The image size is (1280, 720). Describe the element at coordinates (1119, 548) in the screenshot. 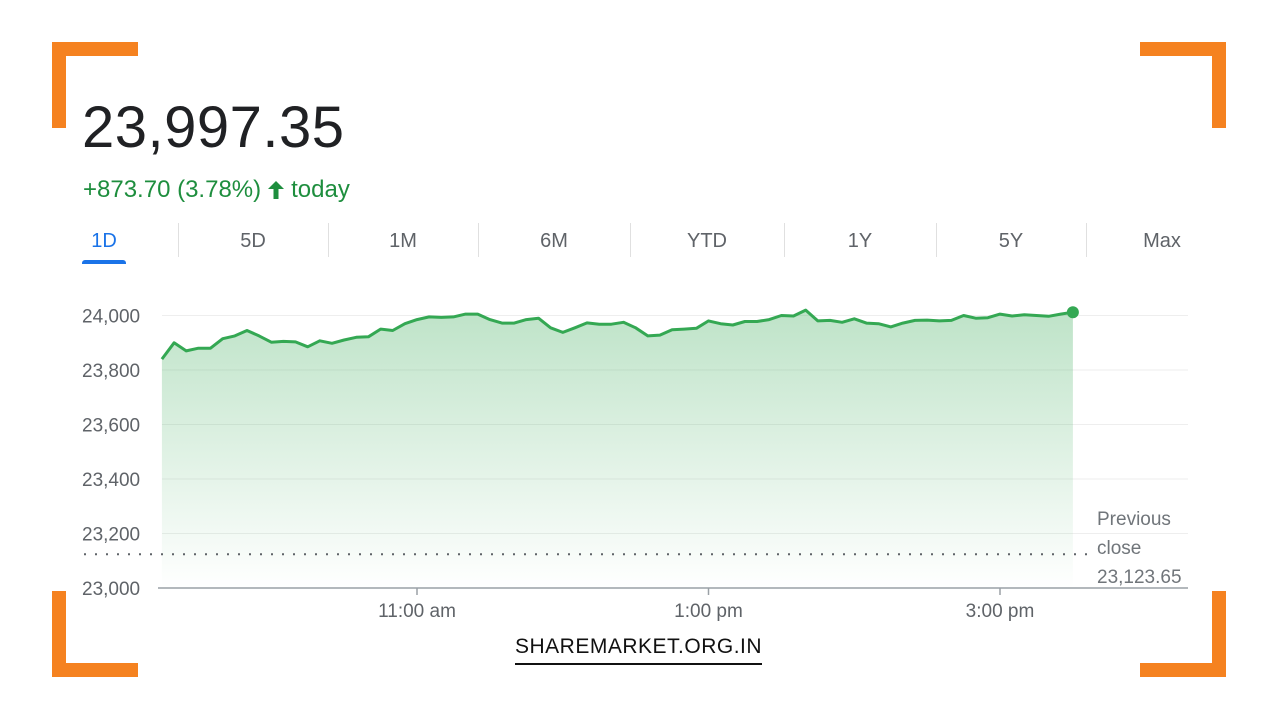

I see `previous-close-label-line-2: close` at that location.